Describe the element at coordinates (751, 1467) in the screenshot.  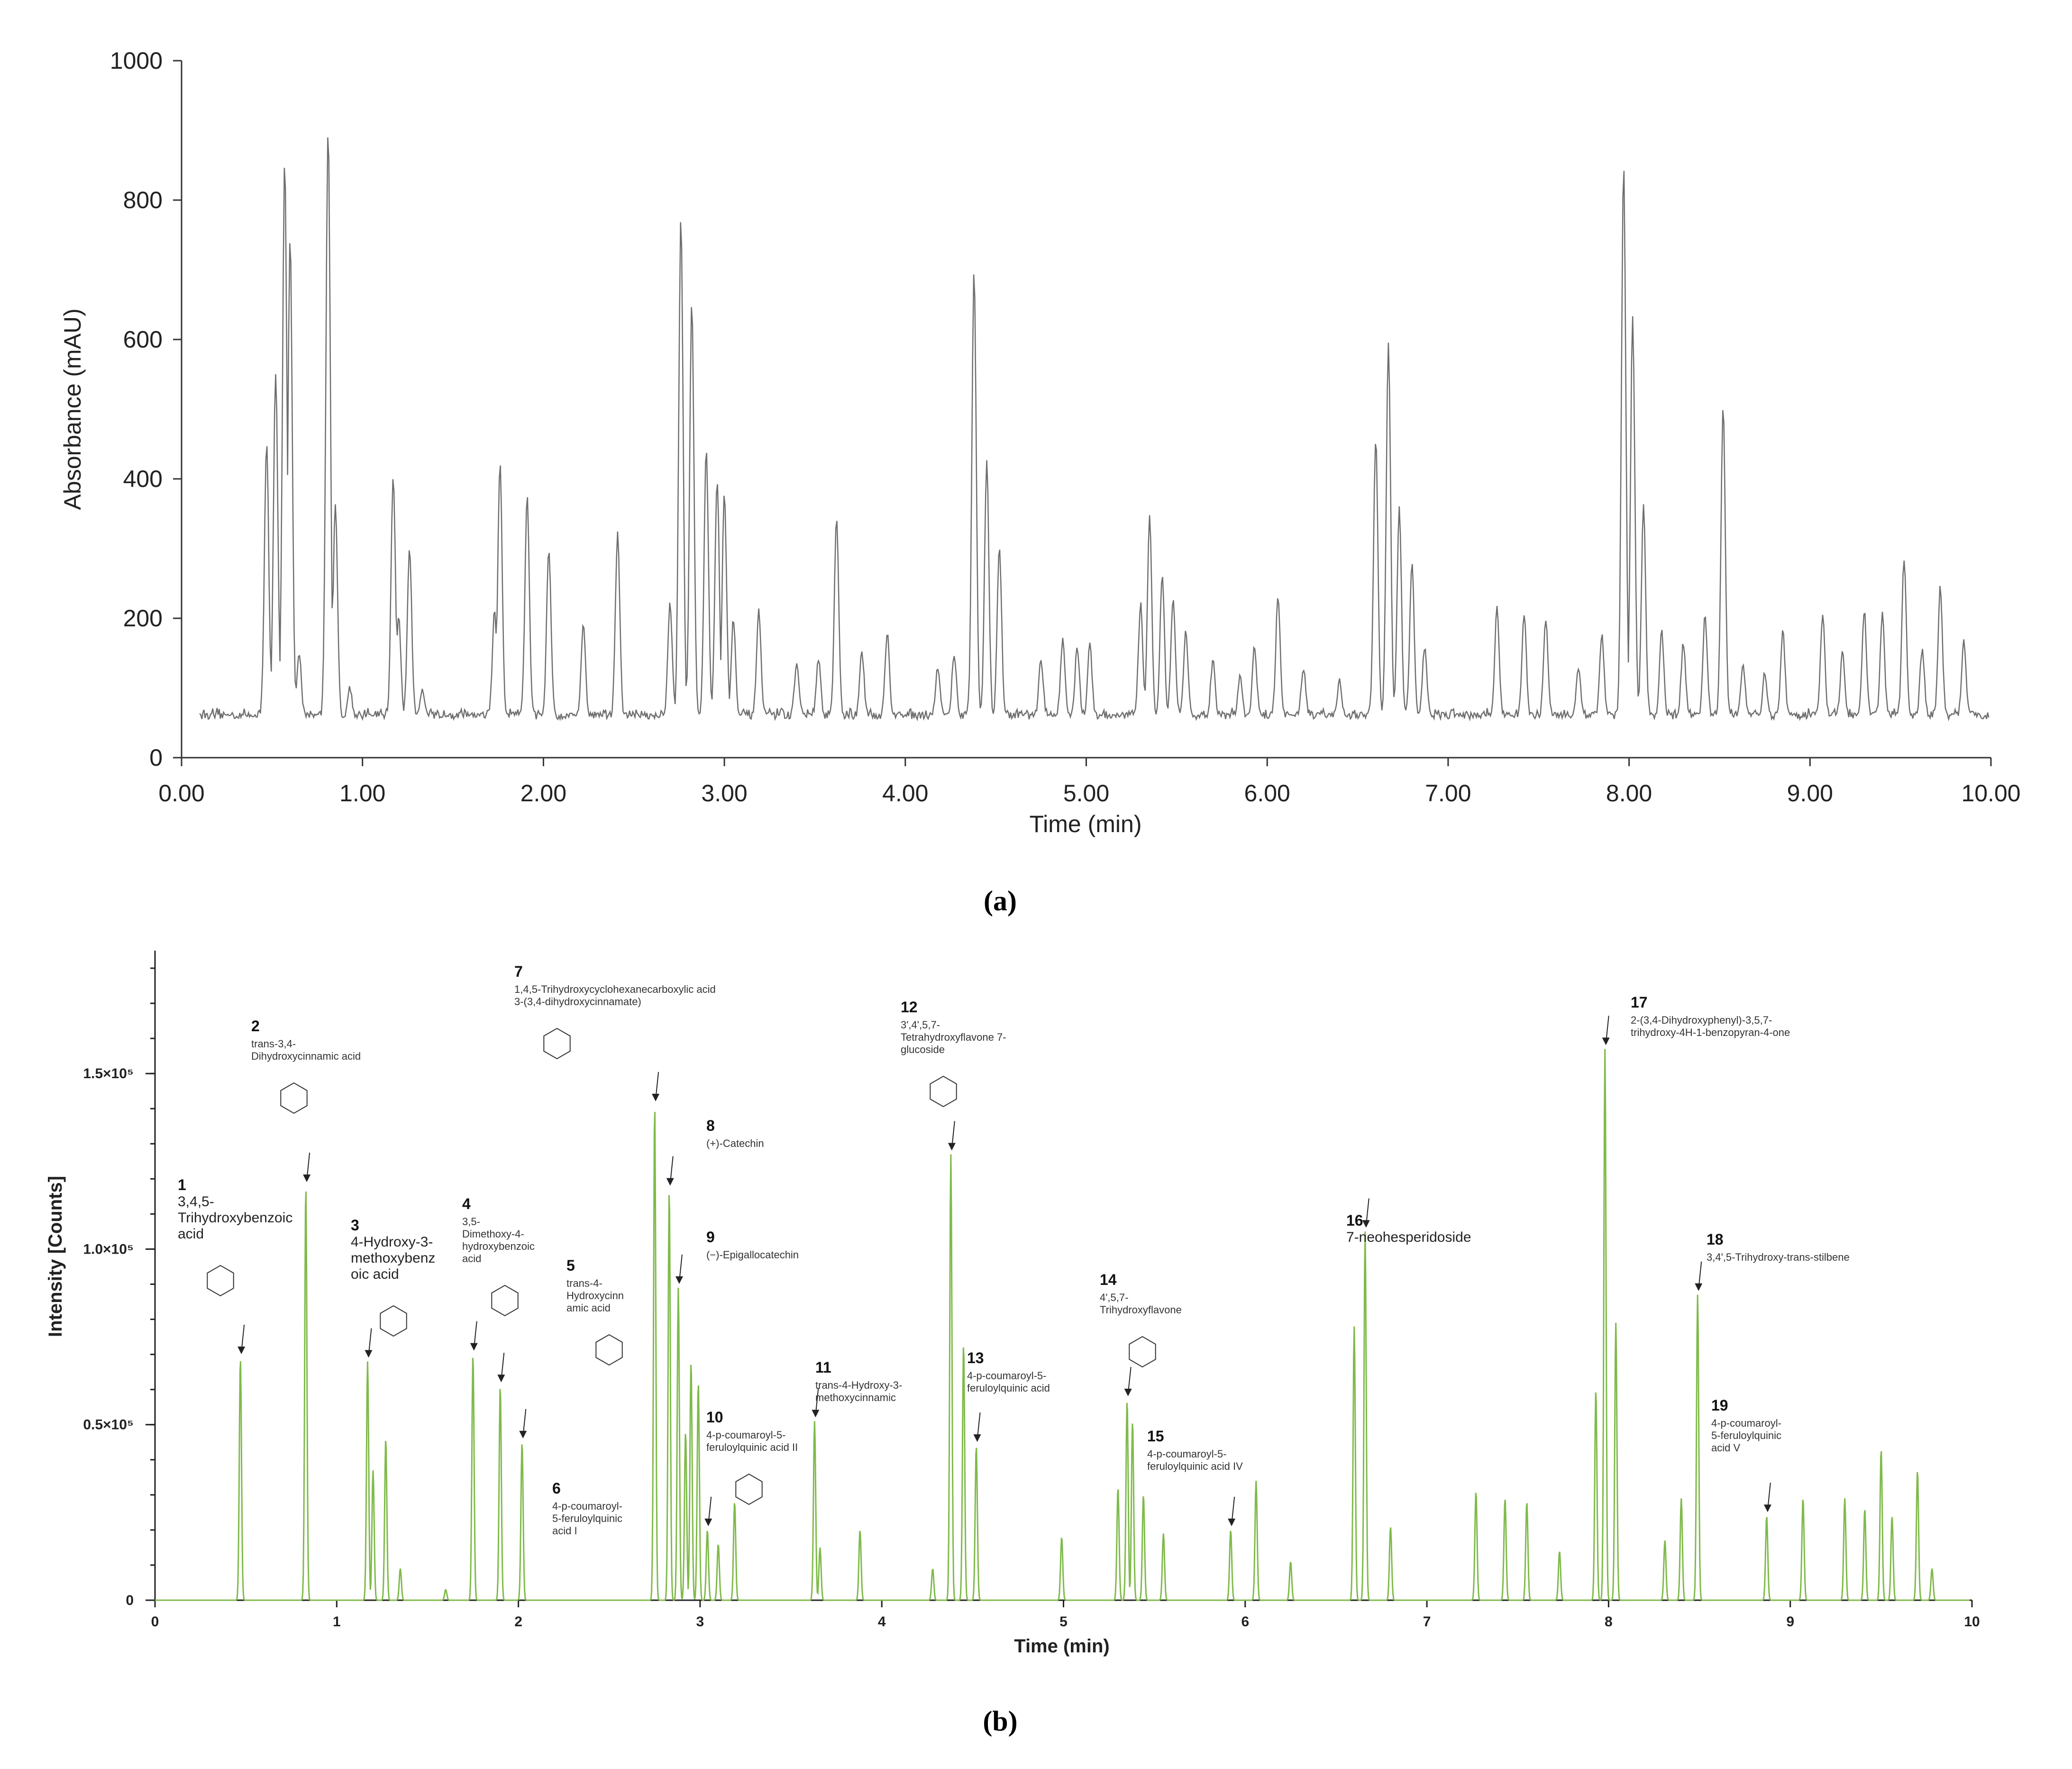
I see `compound-annotation-10: 10 4-p-coumaroyl-5-feruloylquinic acid II` at that location.